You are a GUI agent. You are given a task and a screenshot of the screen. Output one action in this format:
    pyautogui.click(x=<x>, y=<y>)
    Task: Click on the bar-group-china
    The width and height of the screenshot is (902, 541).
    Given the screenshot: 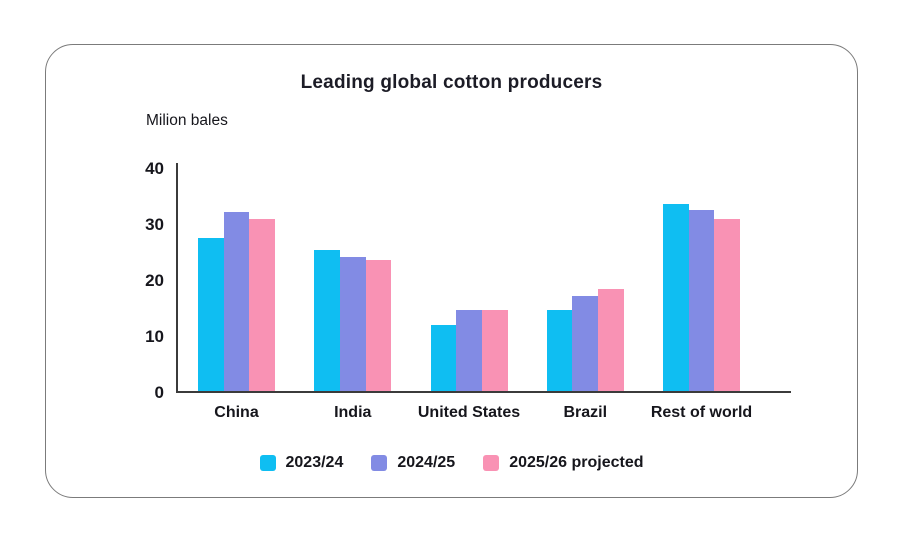 What is the action you would take?
    pyautogui.click(x=237, y=301)
    